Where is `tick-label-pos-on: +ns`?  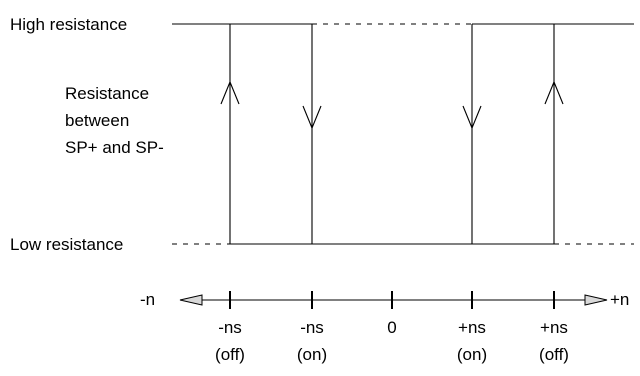
tick-label-pos-on: +ns is located at coordinates (472, 327).